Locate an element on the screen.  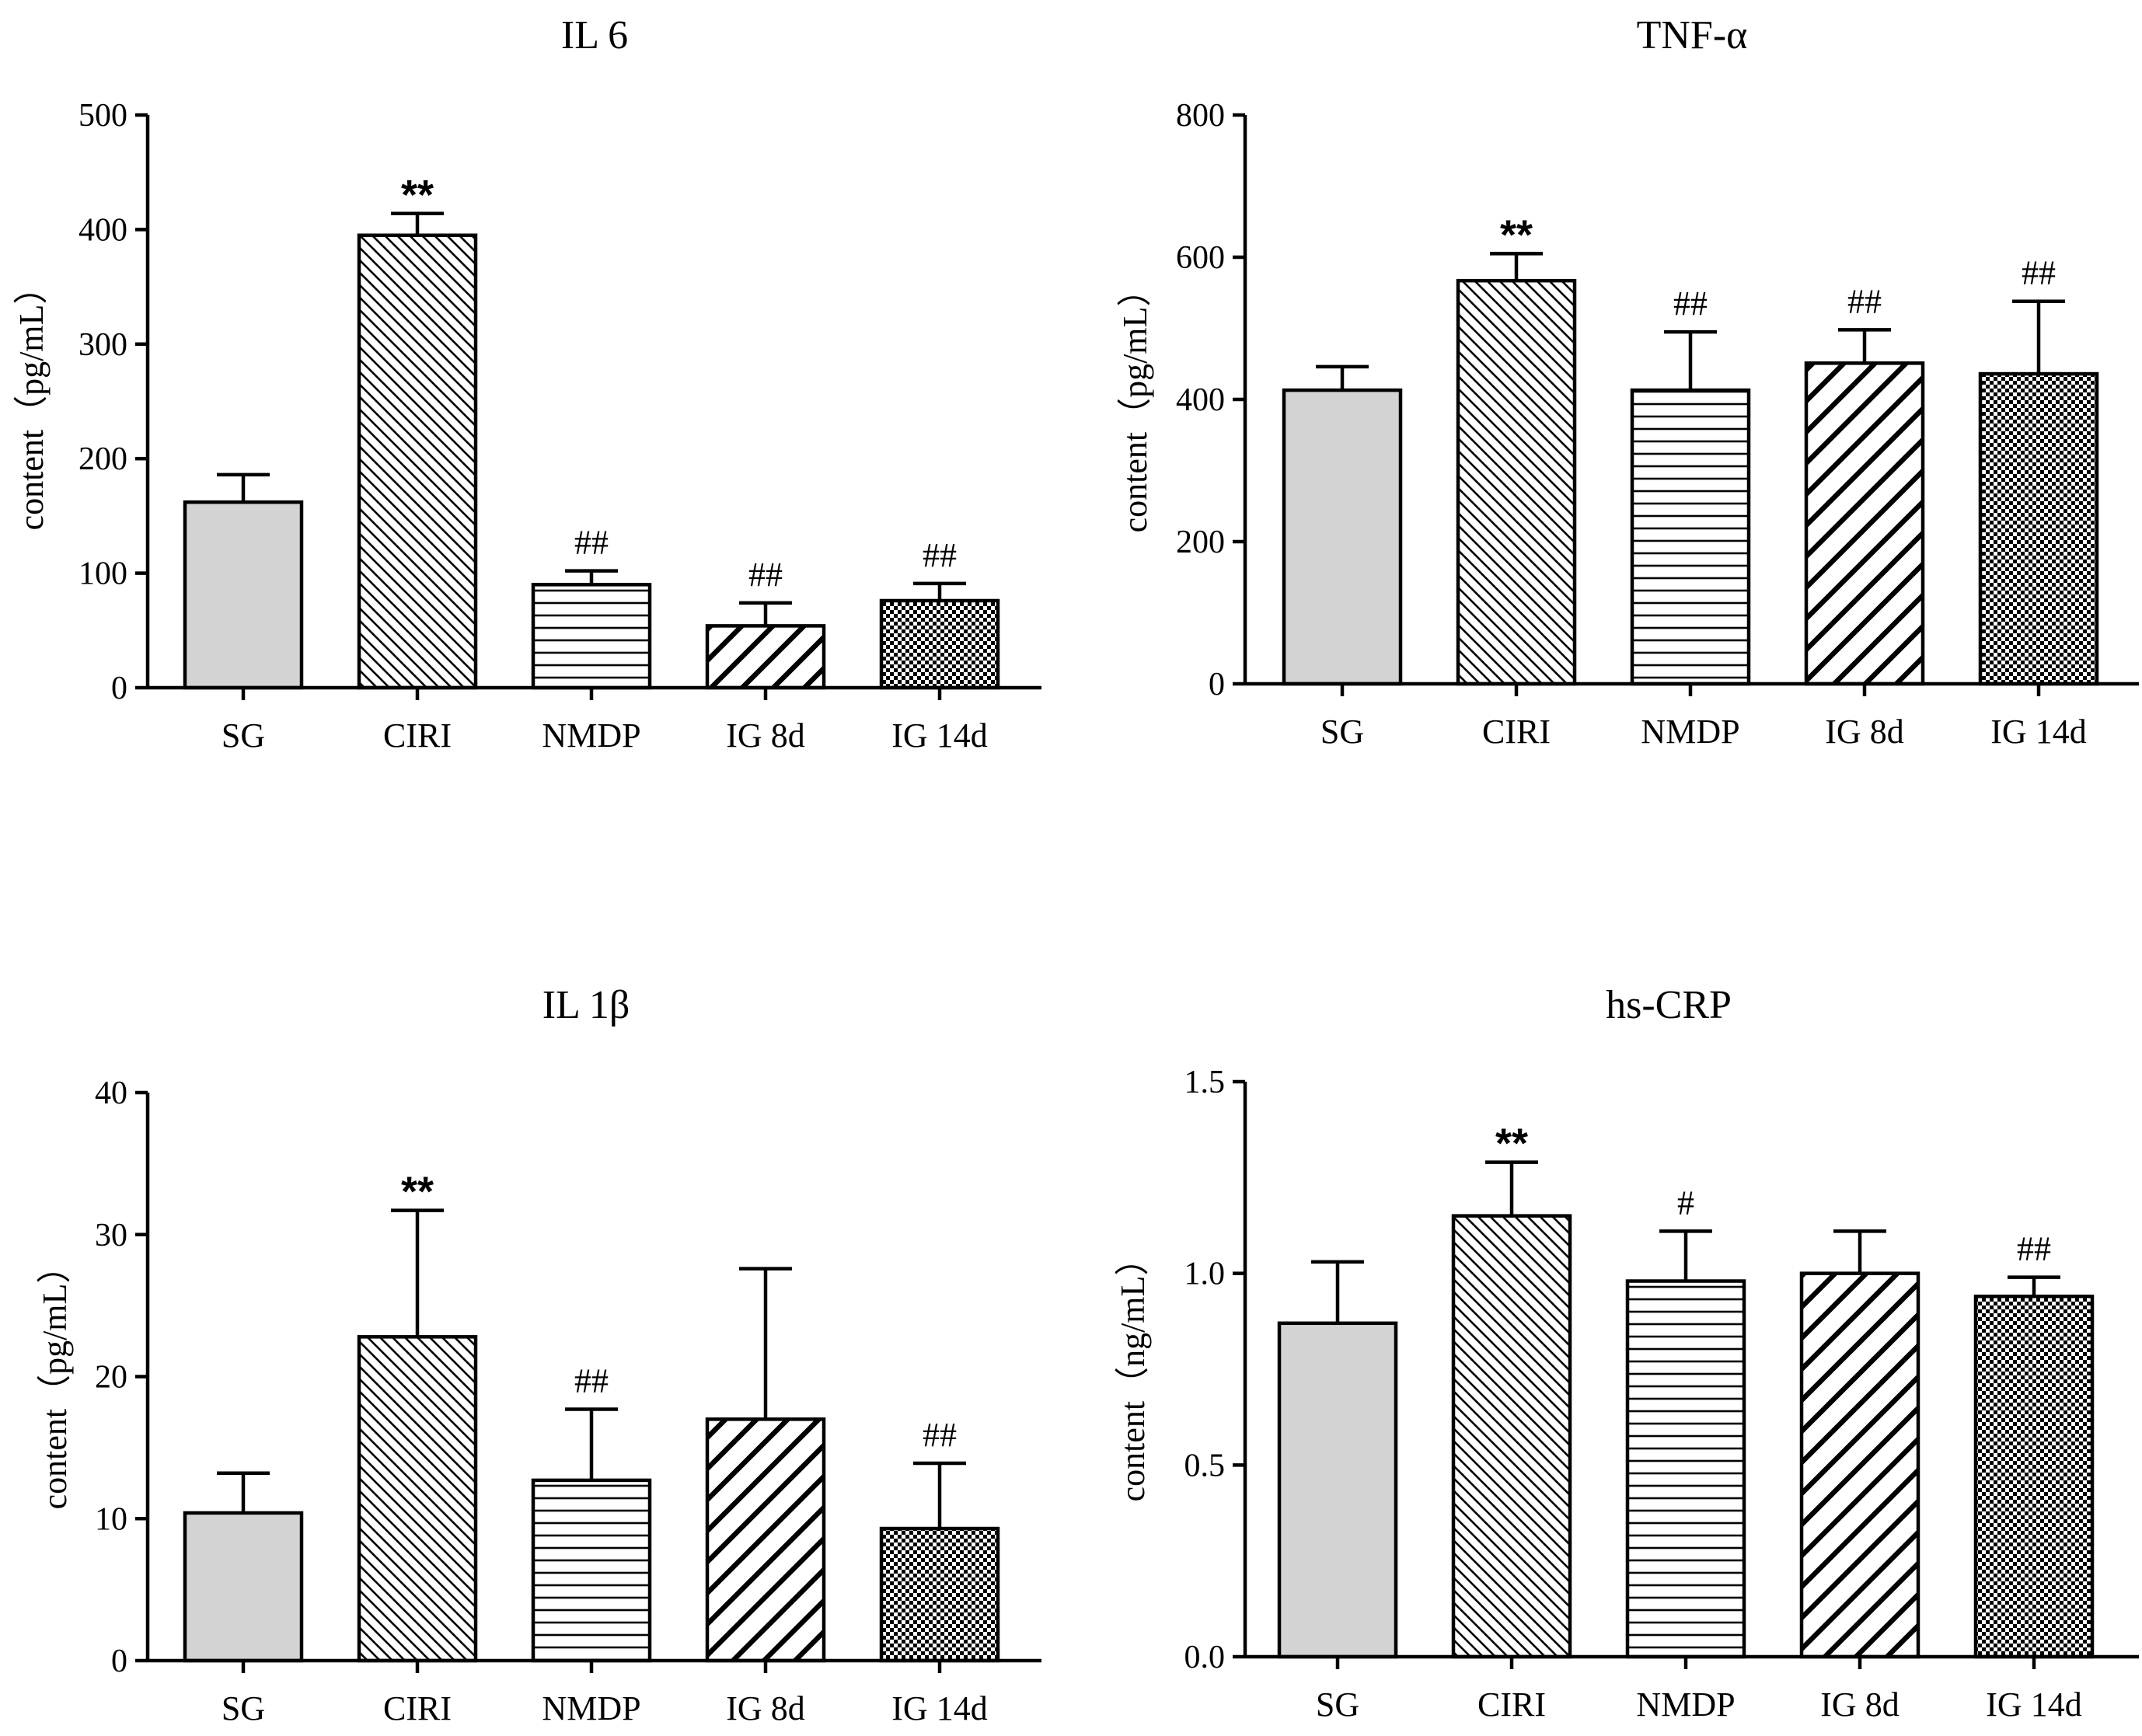
y-tick-label: 30 is located at coordinates (111, 1236).